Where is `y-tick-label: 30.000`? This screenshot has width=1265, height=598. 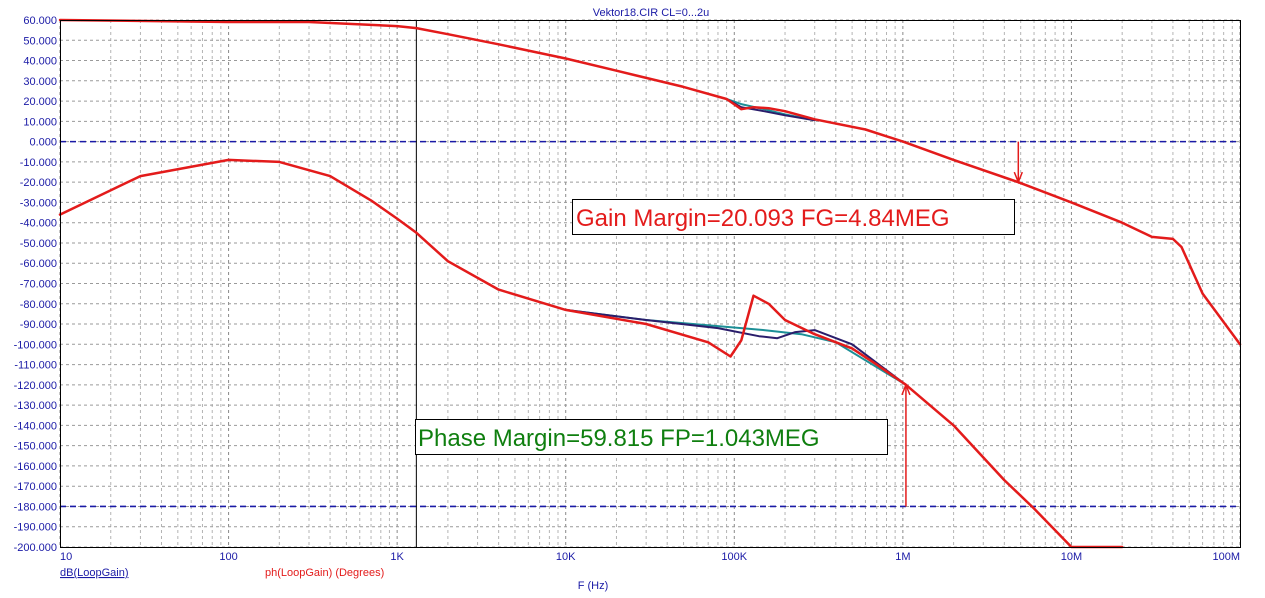 y-tick-label: 30.000 is located at coordinates (40, 82).